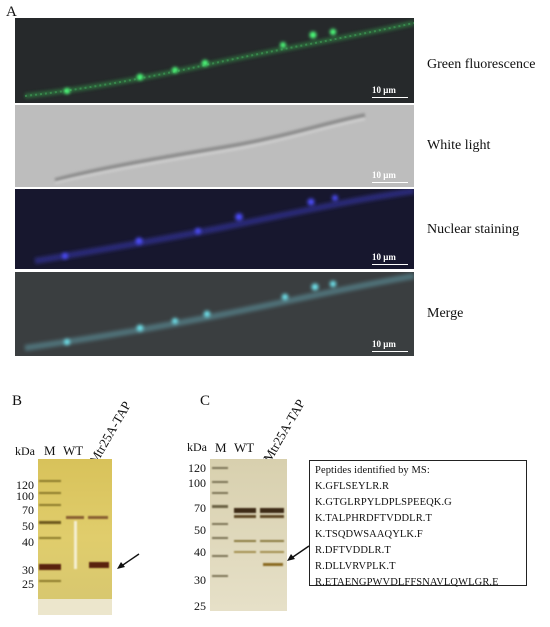 This screenshot has height=627, width=550. I want to click on panel-c-marker-40: 40, so click(200, 552).